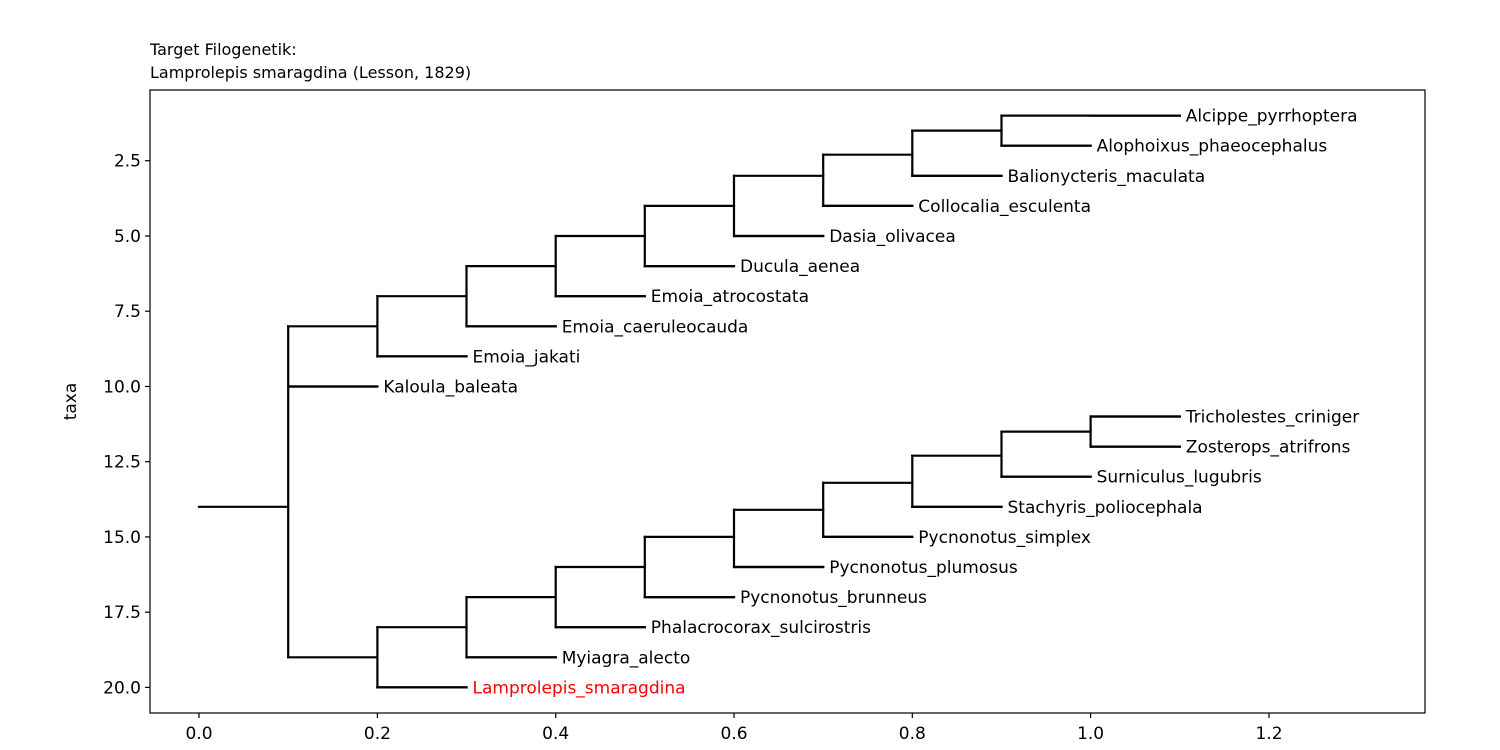 This screenshot has height=750, width=1500. I want to click on taxon-label: Dasia_olivacea, so click(892, 237).